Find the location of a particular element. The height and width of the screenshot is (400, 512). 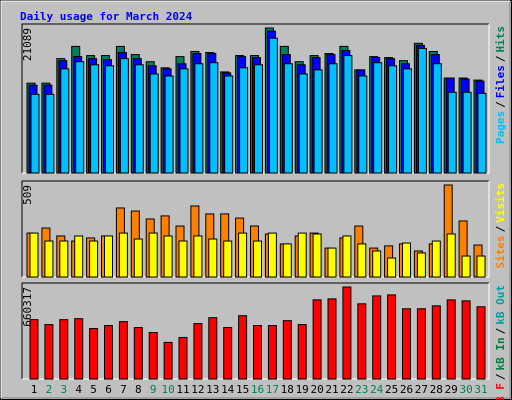

x-tick-label: 21 is located at coordinates (331, 389).